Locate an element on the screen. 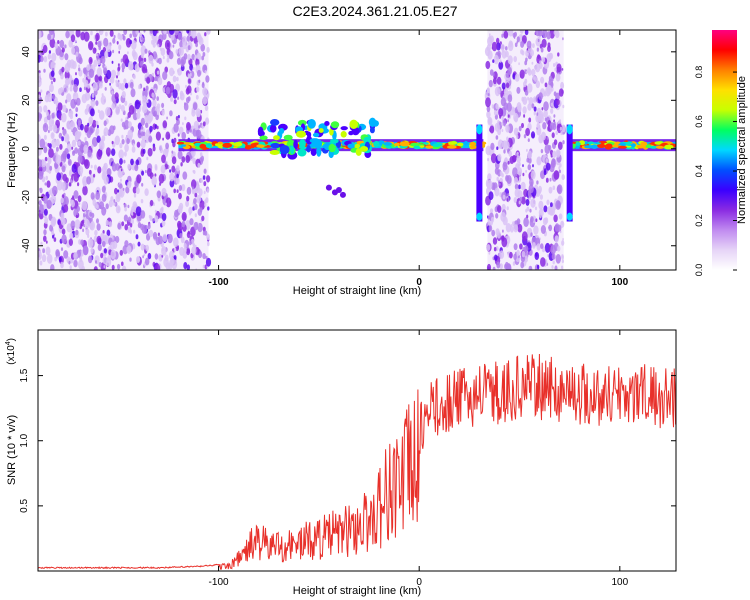 This screenshot has width=750, height=600. vertical-streak-cap is located at coordinates (479, 129).